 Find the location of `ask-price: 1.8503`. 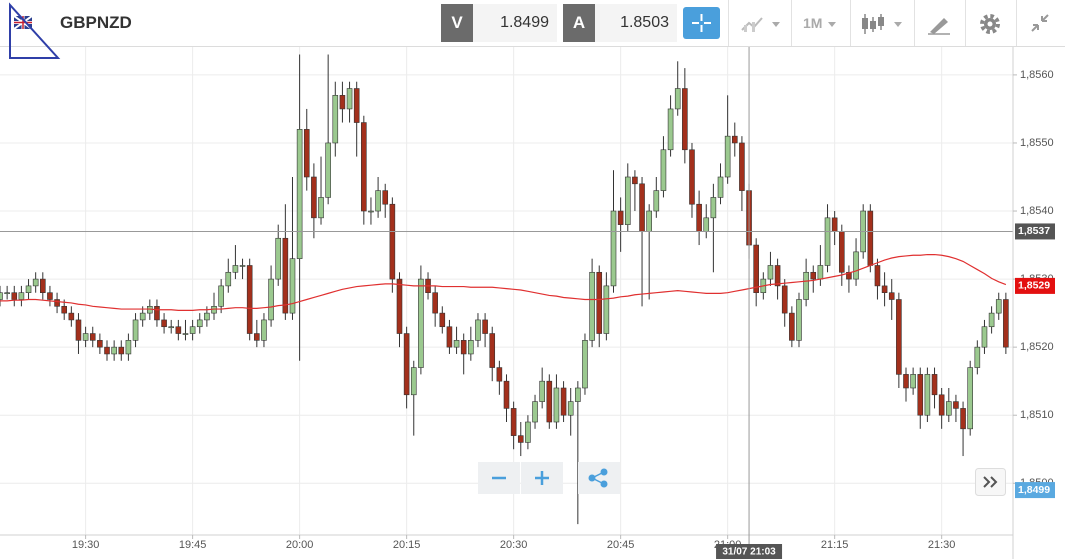

ask-price: 1.8503 is located at coordinates (636, 23).